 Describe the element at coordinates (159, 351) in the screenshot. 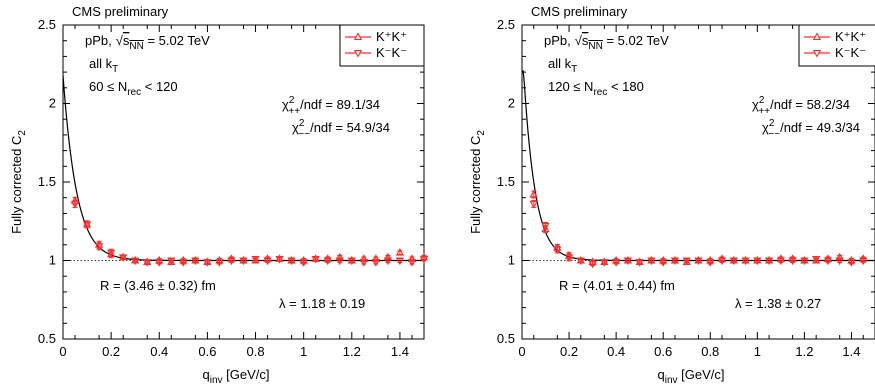

I see `x-tick-label: 0.4` at that location.